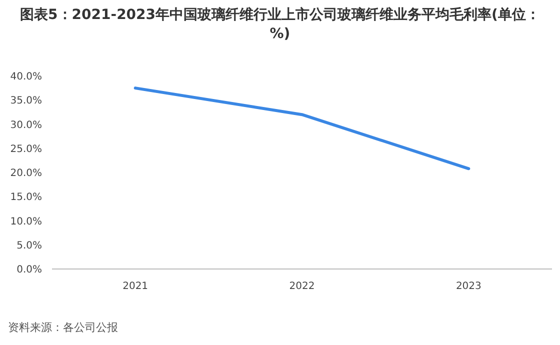 This screenshot has width=560, height=345. Describe the element at coordinates (280, 25) in the screenshot. I see `chart-title: 图表5：2021-2023年中国玻璃纤维行业上市公司玻璃纤维业务平均毛利率(单位：%)` at that location.